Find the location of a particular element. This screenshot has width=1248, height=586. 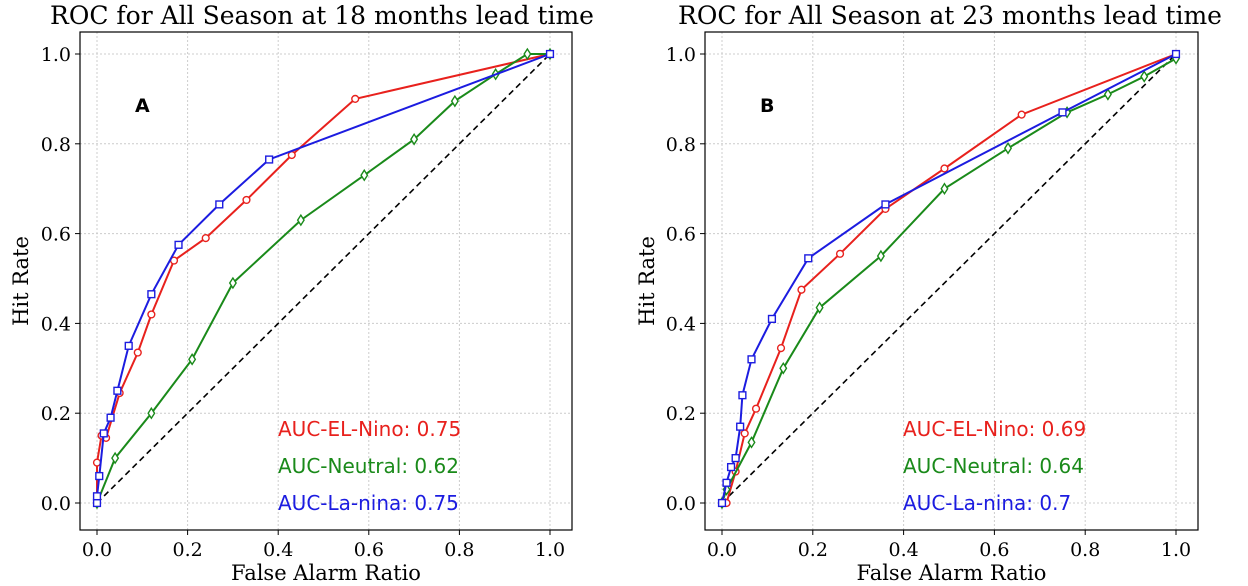

panel-letter: A is located at coordinates (142, 106).